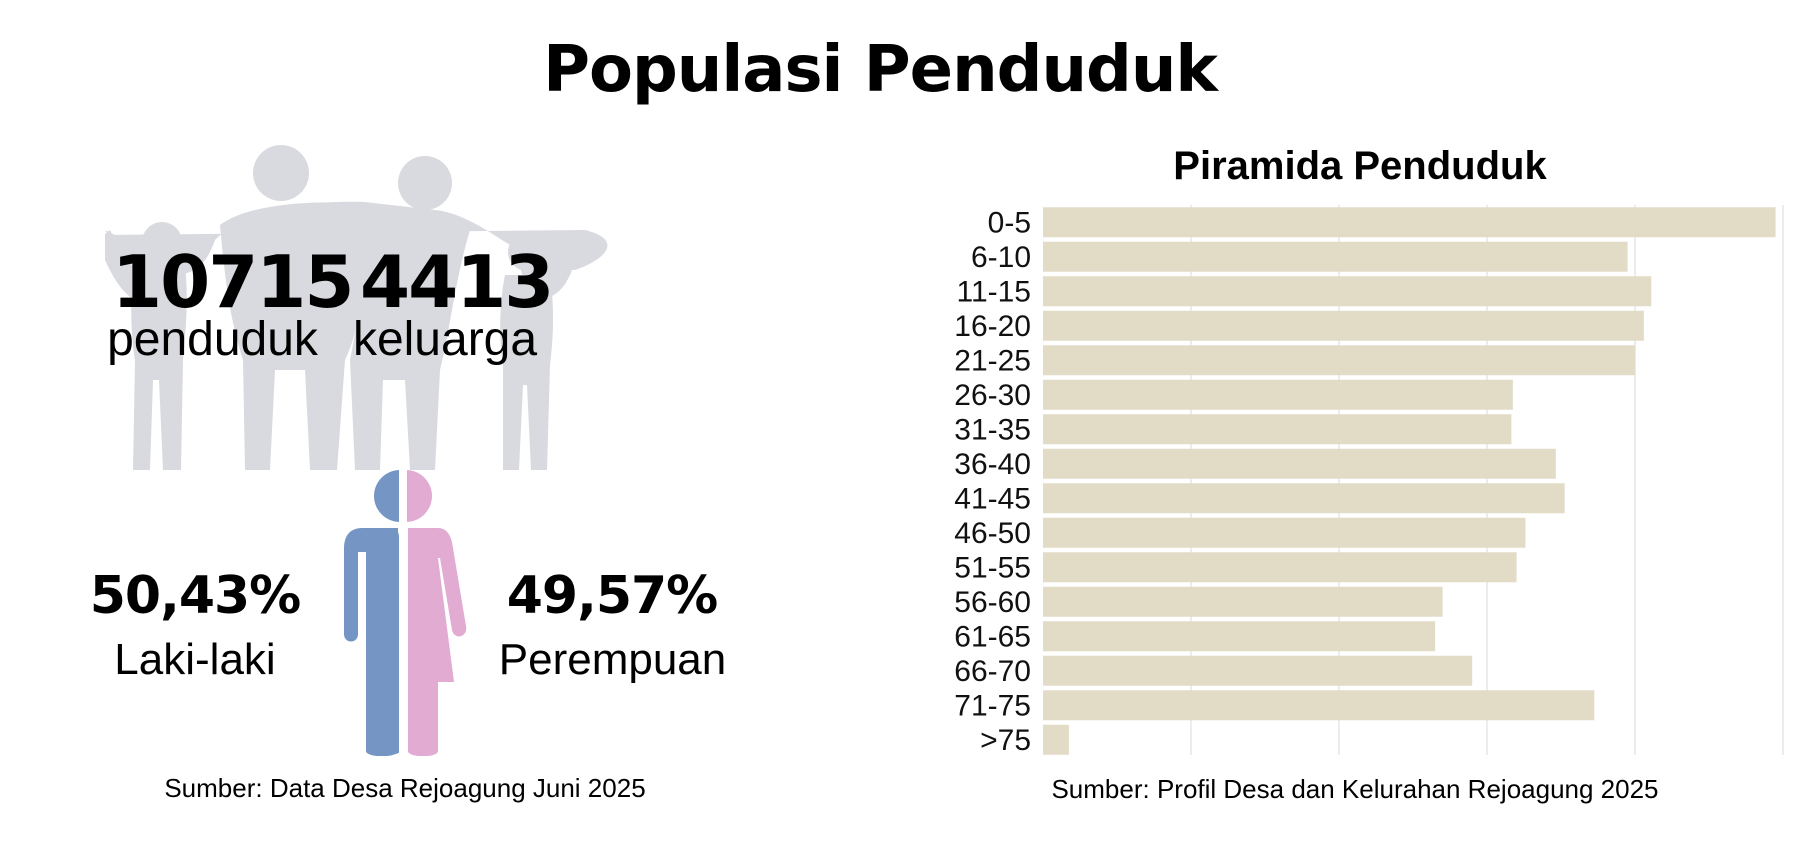  I want to click on category-label: 31-35, so click(992, 429).